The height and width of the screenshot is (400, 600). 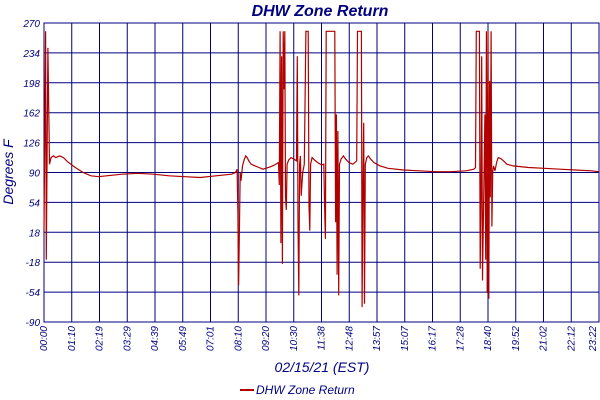 What do you see at coordinates (433, 338) in the screenshot?
I see `x-tick-label: 16:17` at bounding box center [433, 338].